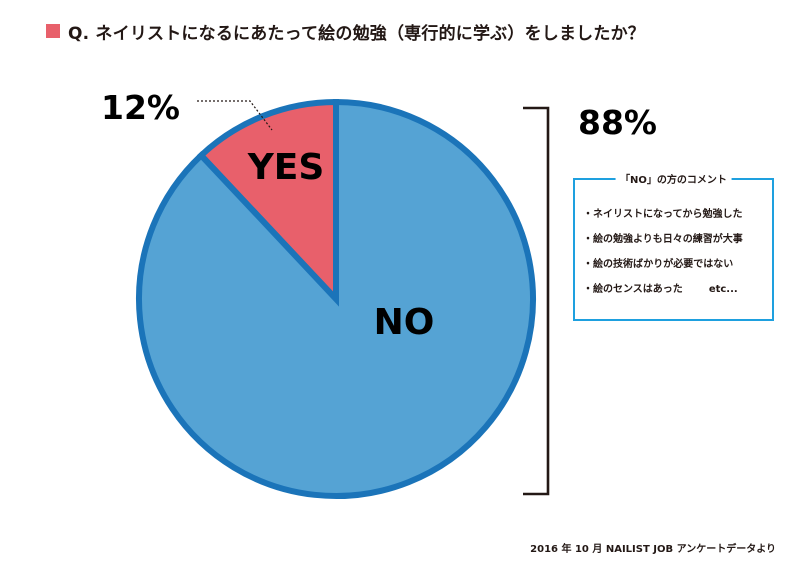 The image size is (800, 565). Describe the element at coordinates (267, 202) in the screenshot. I see `pie-slice-yes` at that location.